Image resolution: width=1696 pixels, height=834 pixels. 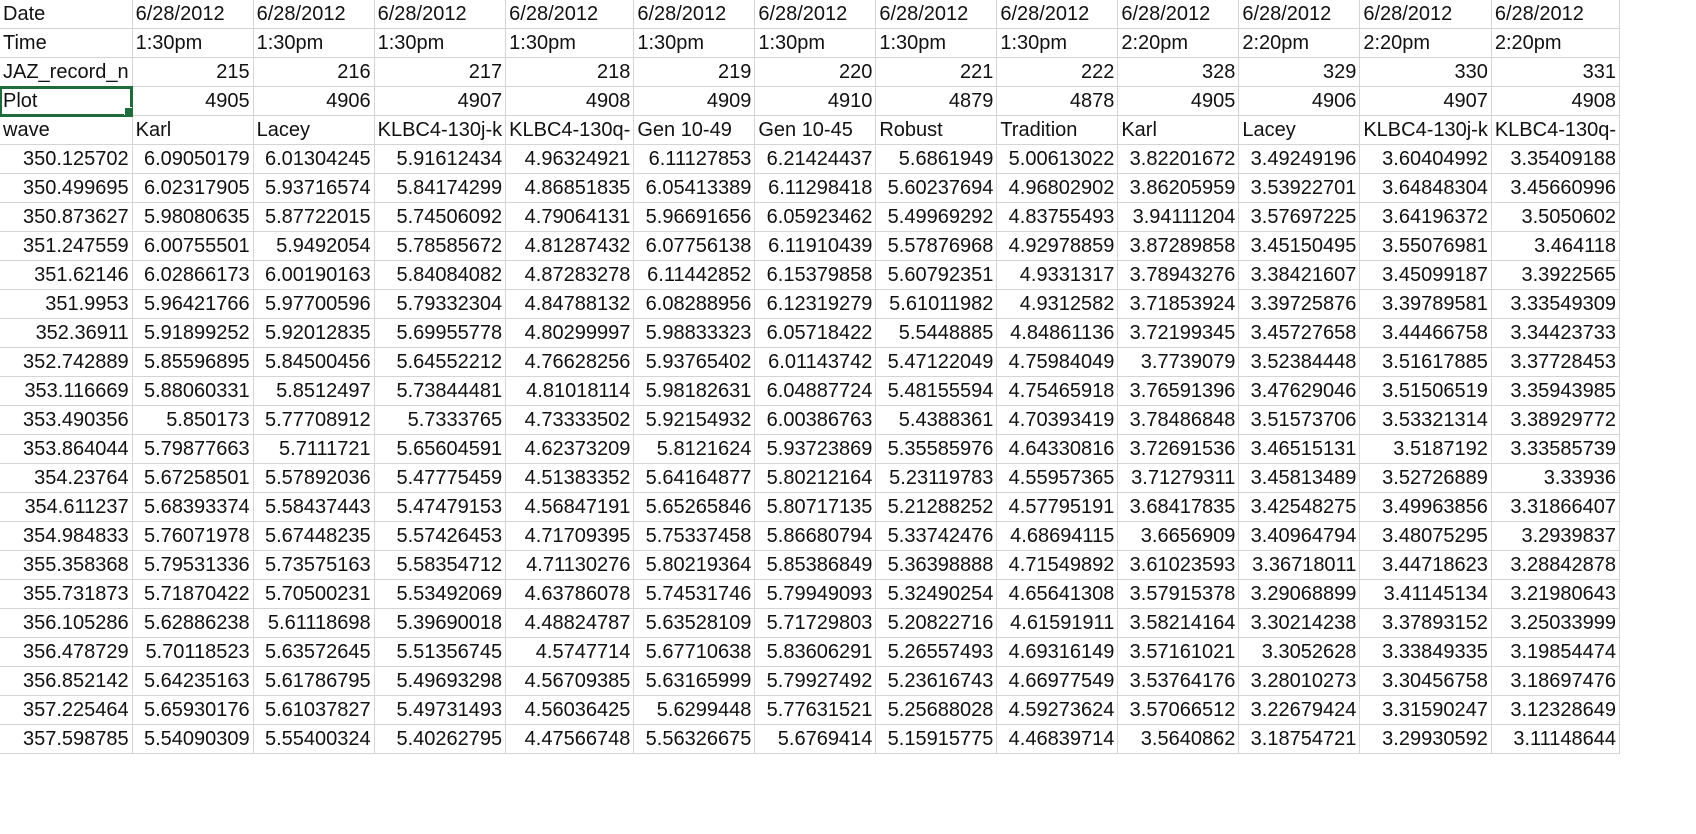 What do you see at coordinates (67, 101) in the screenshot?
I see `selected-cell: Plot` at bounding box center [67, 101].